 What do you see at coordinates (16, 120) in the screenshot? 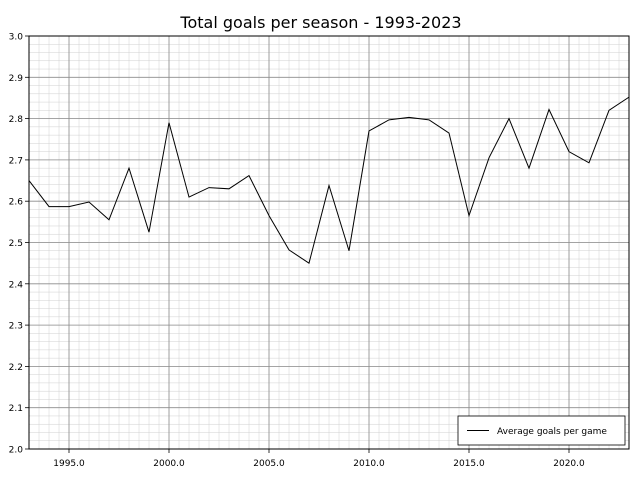
I see `y-tick-label: 2.8` at bounding box center [16, 120].